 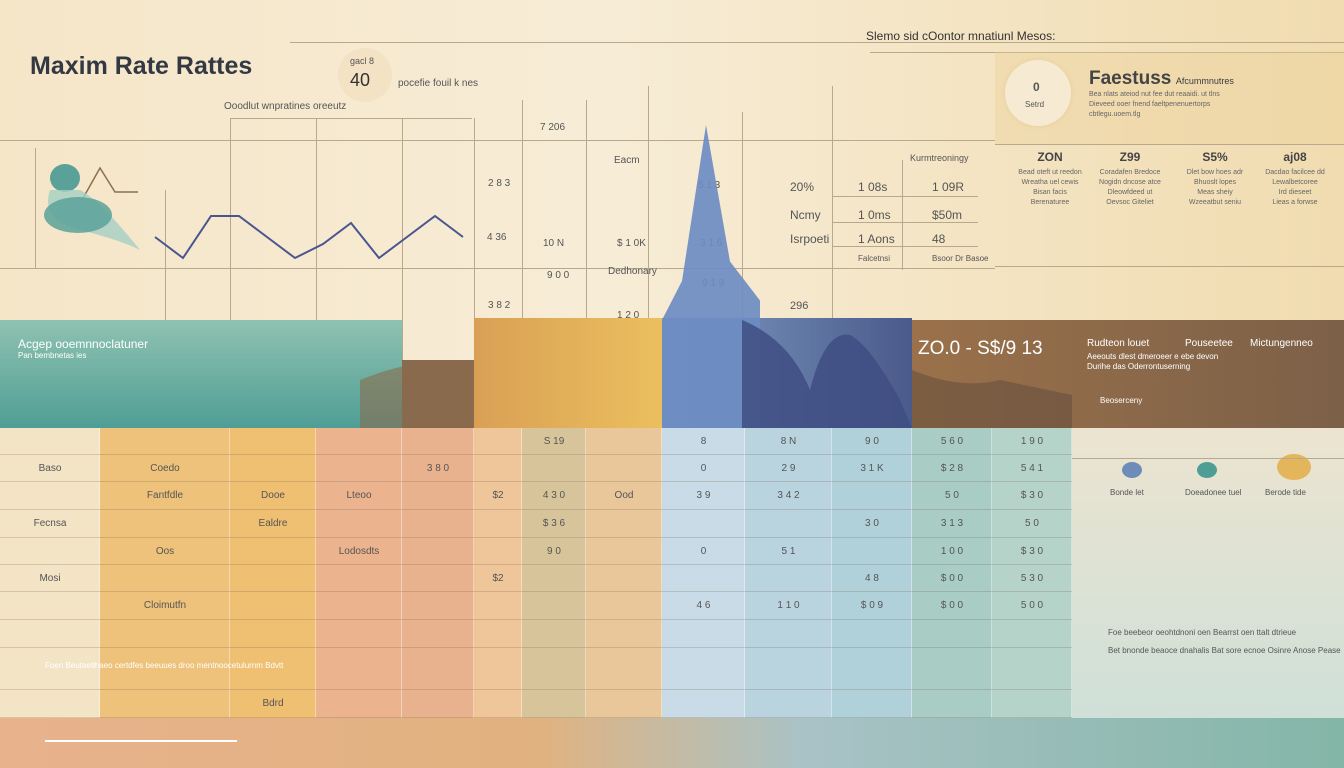 I want to click on table-cell: 4 8, so click(x=872, y=578).